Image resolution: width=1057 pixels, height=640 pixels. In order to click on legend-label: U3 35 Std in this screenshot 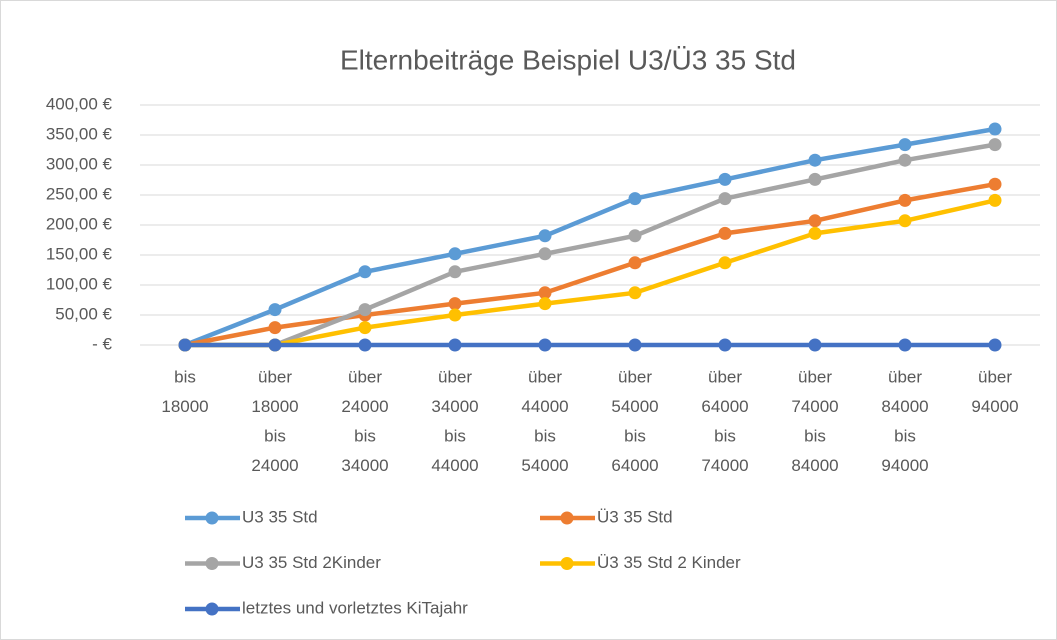, I will do `click(280, 516)`.